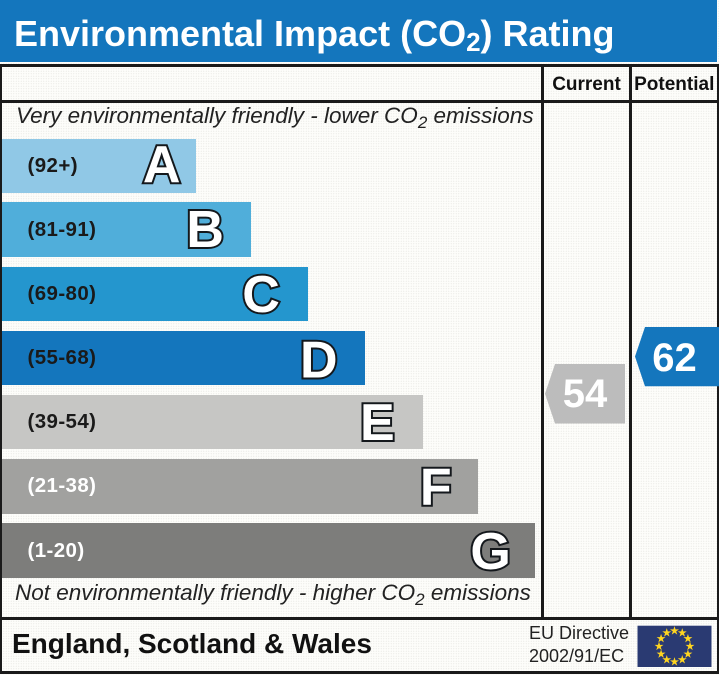 The image size is (719, 675). Describe the element at coordinates (319, 361) in the screenshot. I see `svg-text: D` at that location.